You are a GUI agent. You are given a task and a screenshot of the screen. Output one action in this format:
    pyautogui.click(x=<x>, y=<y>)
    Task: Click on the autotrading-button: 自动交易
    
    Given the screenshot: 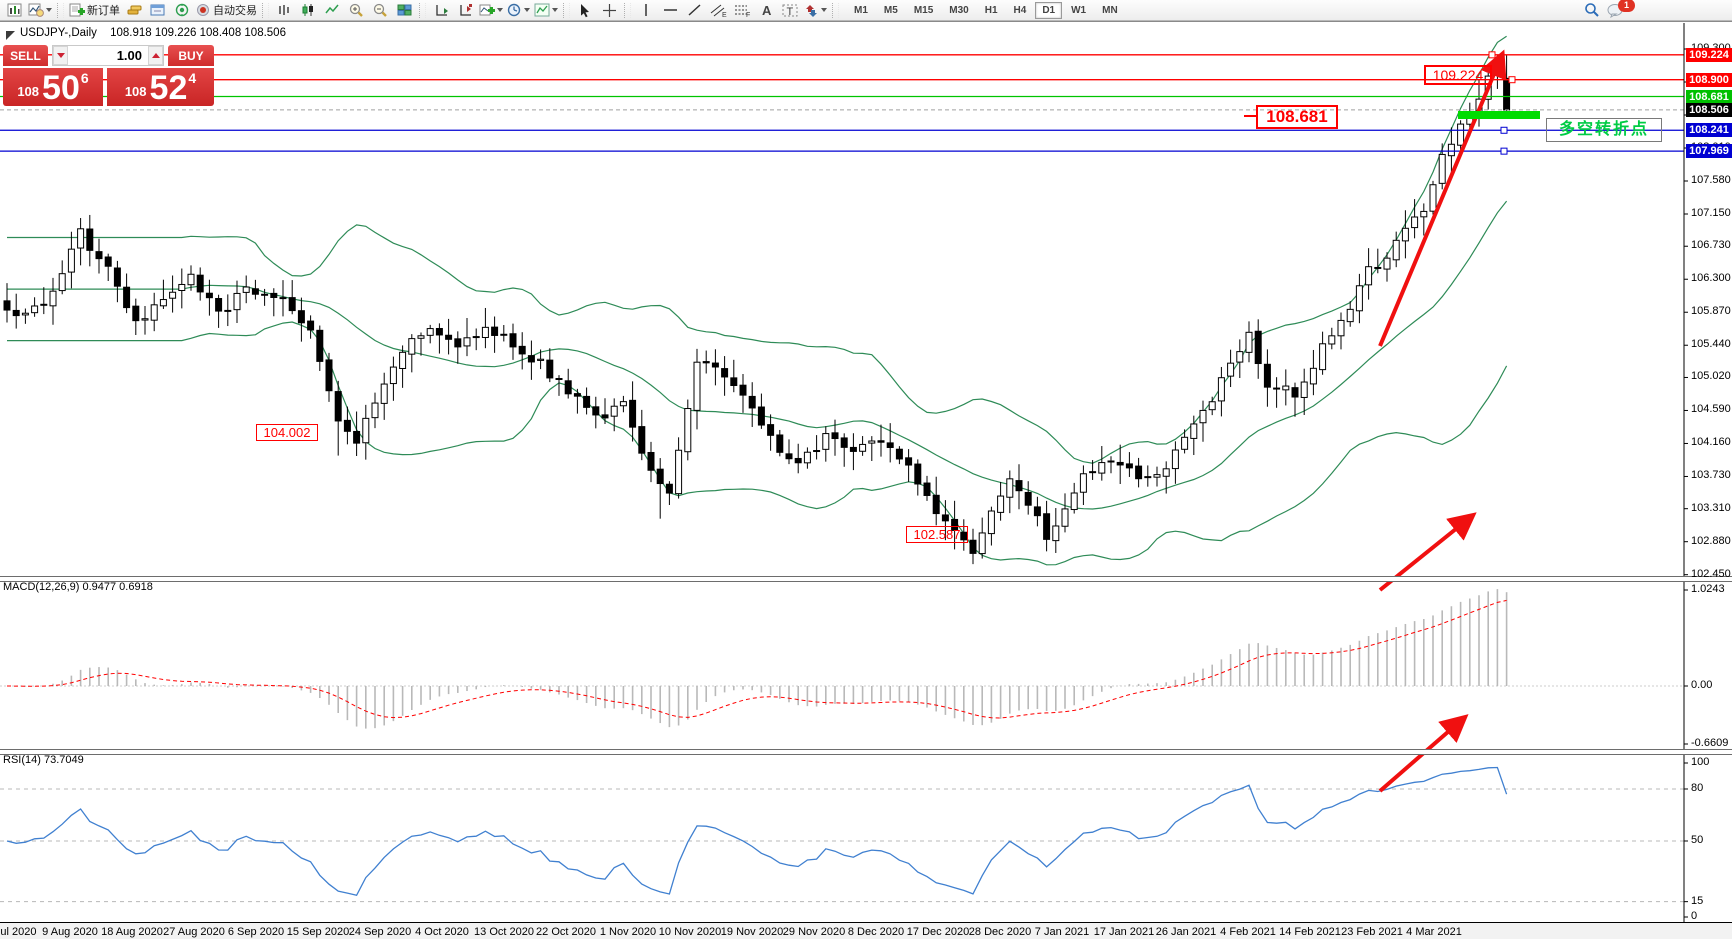 What is the action you would take?
    pyautogui.click(x=226, y=10)
    